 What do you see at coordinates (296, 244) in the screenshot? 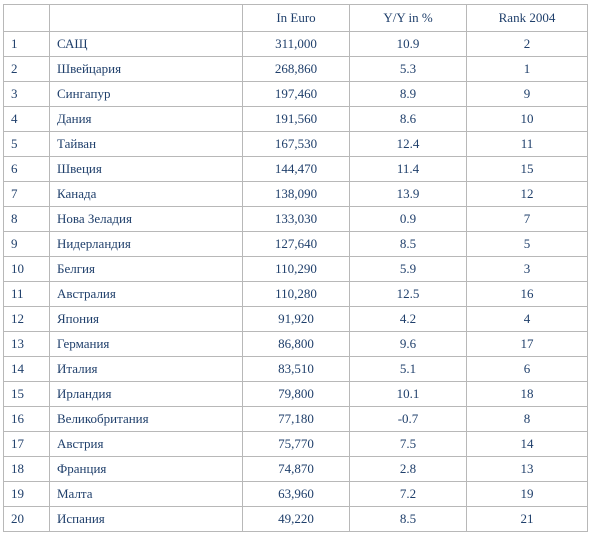
I see `value-in-euro: 127,640` at bounding box center [296, 244].